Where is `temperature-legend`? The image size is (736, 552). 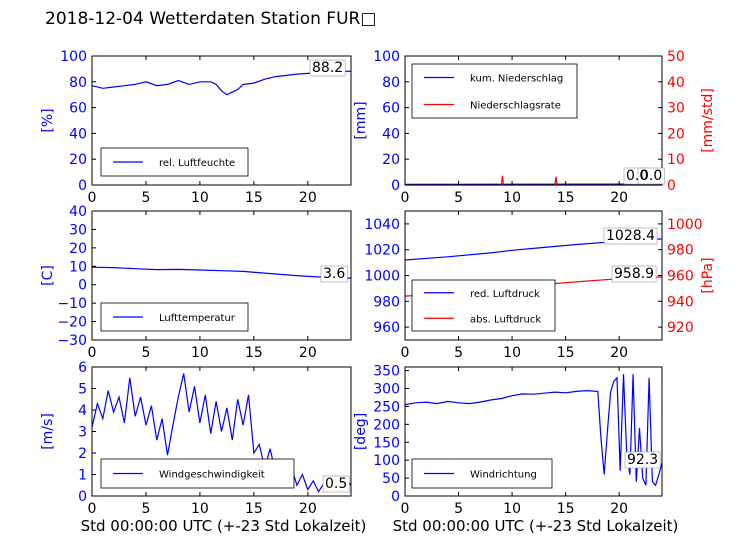
temperature-legend is located at coordinates (174, 317).